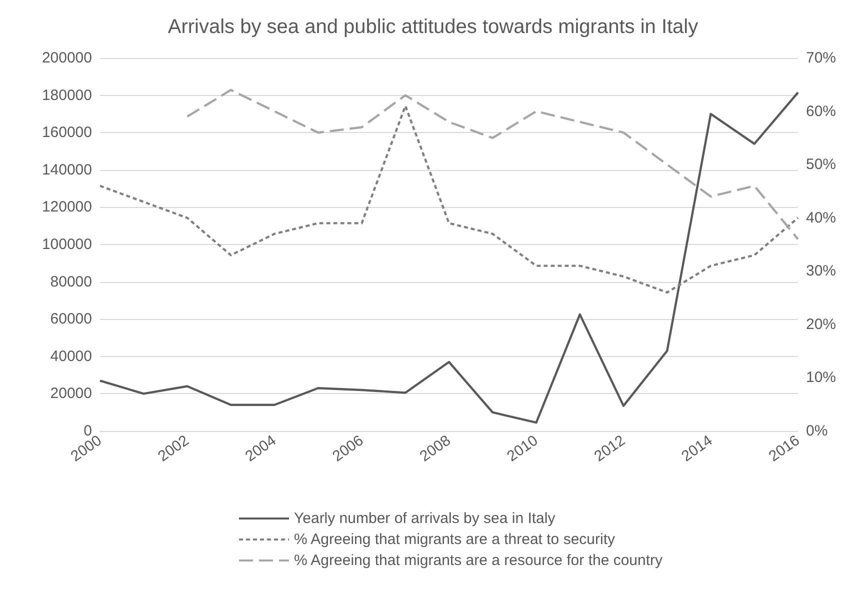  Describe the element at coordinates (821, 271) in the screenshot. I see `y2-tick-label: 30%` at that location.